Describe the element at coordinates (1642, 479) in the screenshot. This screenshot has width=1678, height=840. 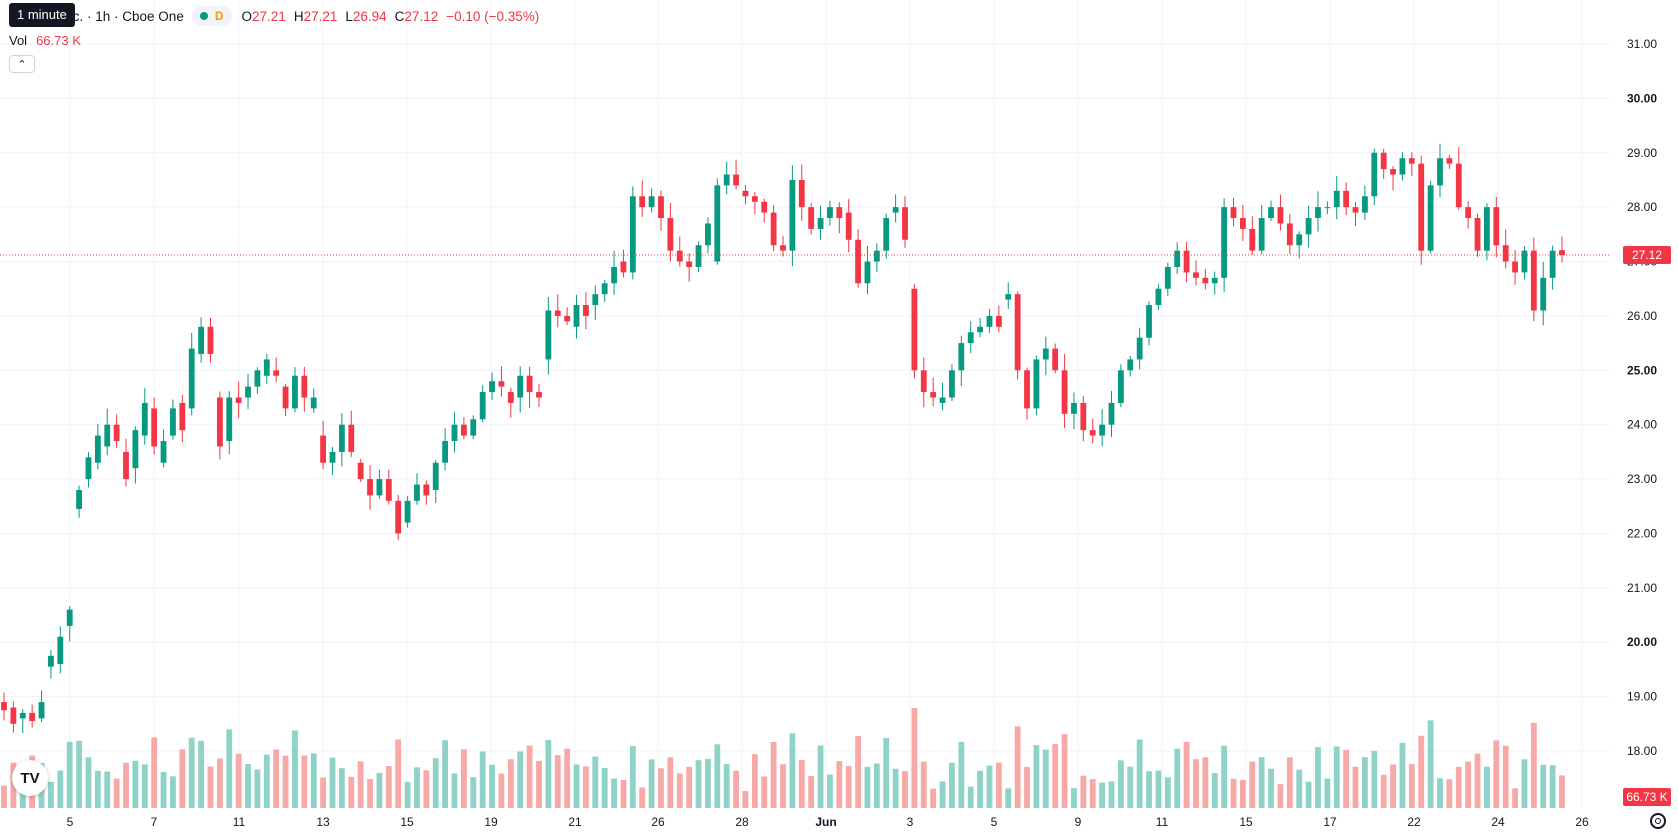
I see `y-tick-label: 23.00` at that location.